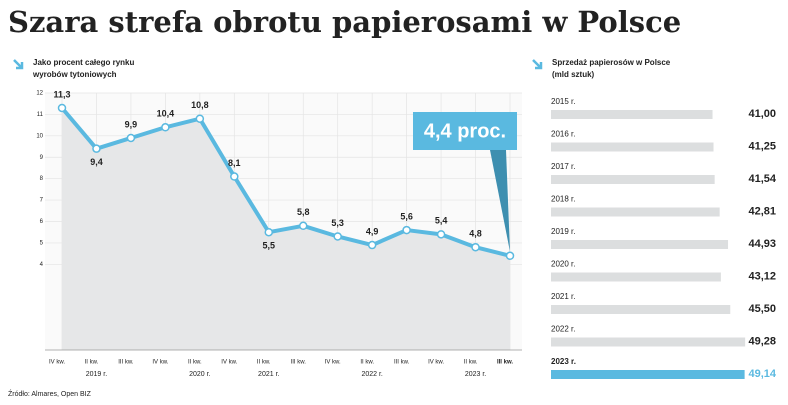 Image resolution: width=788 pixels, height=405 pixels. Describe the element at coordinates (39, 94) in the screenshot. I see `y-tick-label: 12` at that location.